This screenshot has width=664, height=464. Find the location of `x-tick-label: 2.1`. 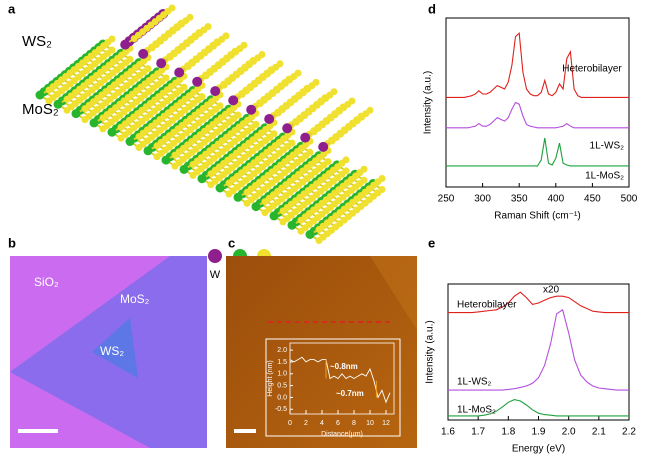

x-tick-label: 2.1 is located at coordinates (599, 432).